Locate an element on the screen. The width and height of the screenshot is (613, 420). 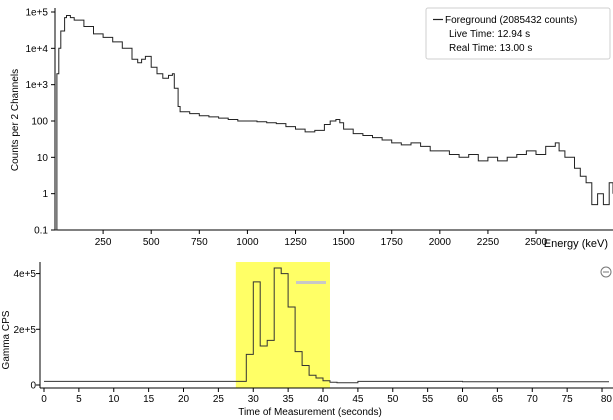
spectrum-x-tick-label: 1000 is located at coordinates (247, 242).